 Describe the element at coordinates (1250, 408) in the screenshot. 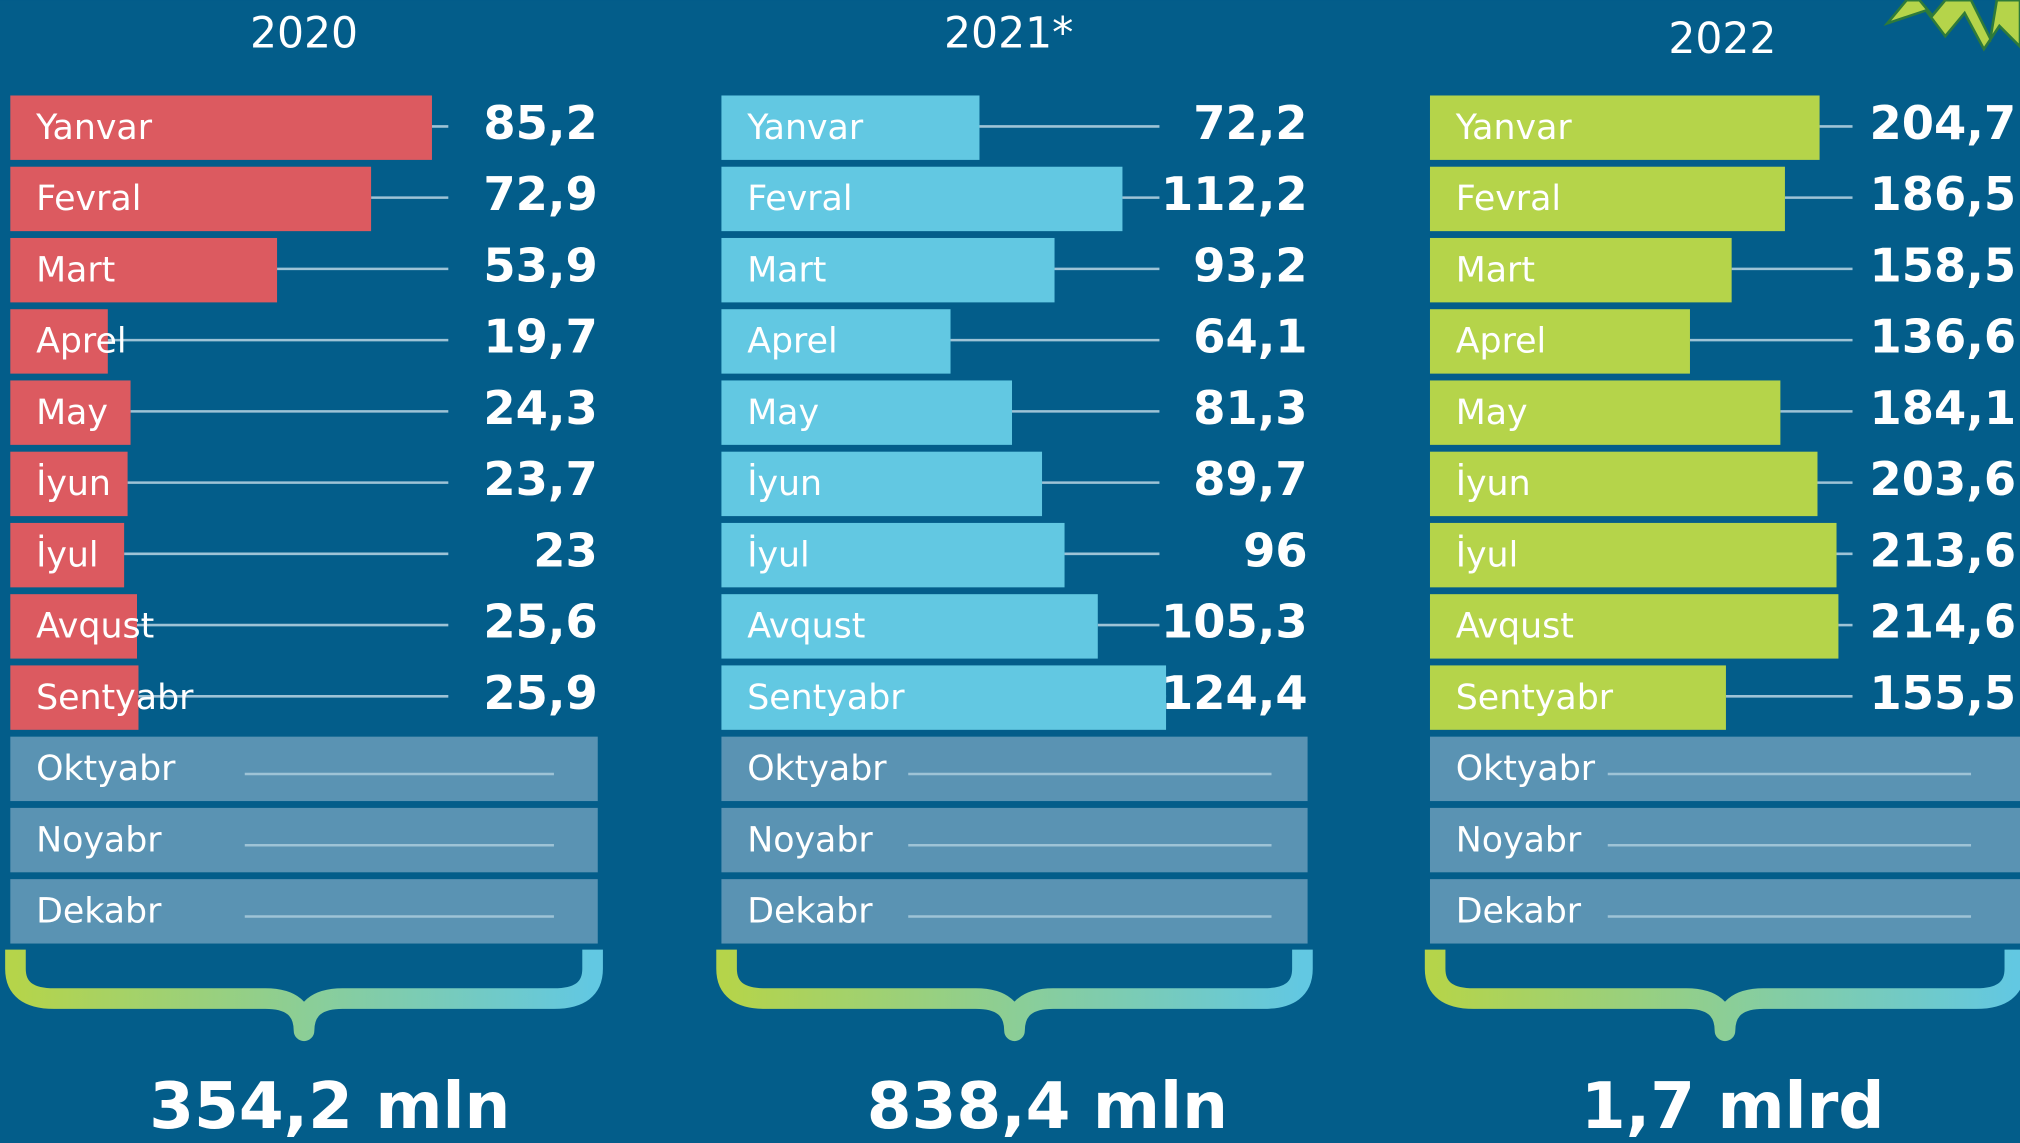

I see `value-label: 81,3` at that location.